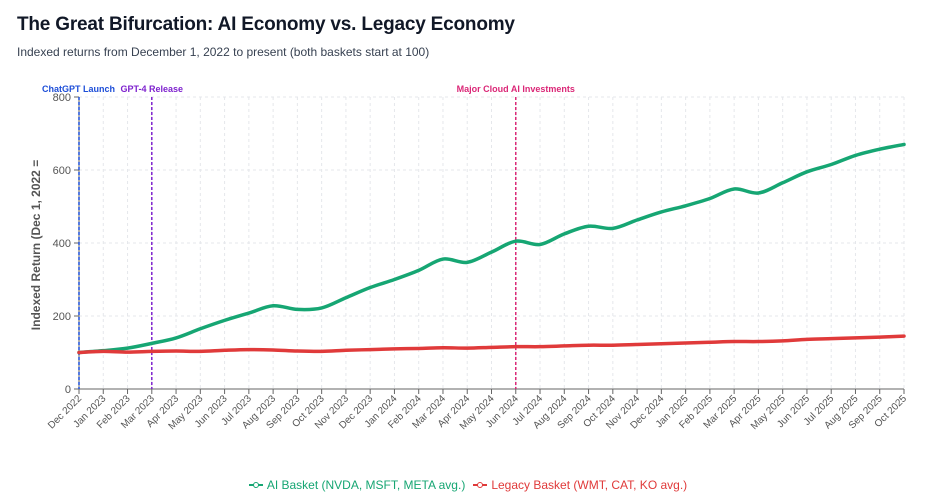 This screenshot has height=502, width=936. I want to click on y-tick-label: 200, so click(62, 317).